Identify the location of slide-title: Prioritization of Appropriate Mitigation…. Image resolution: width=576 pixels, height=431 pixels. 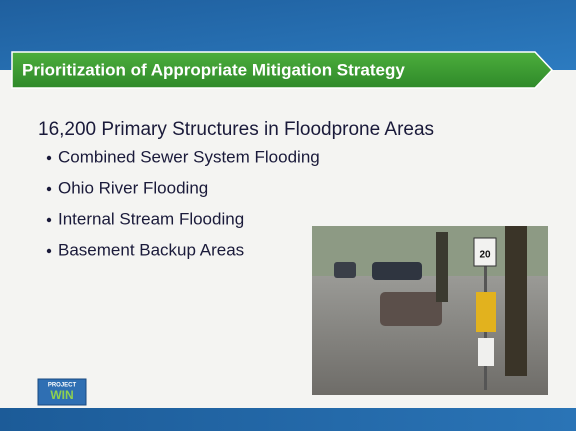
(213, 69).